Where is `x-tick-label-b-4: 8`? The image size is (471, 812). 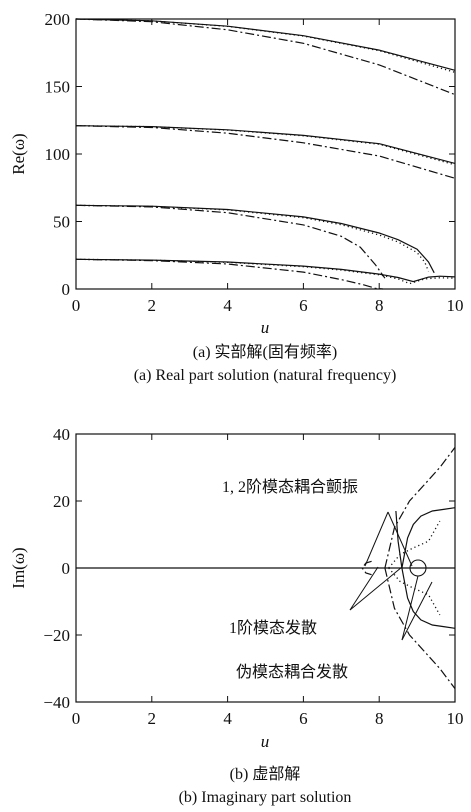 x-tick-label-b-4: 8 is located at coordinates (379, 718).